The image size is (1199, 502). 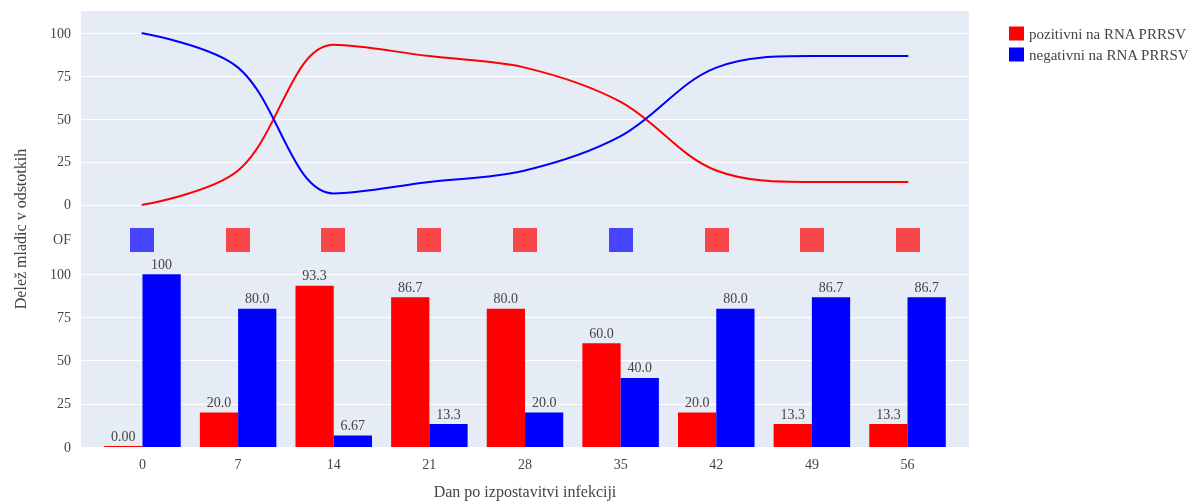 I want to click on x-tick-label: 14, so click(x=333, y=464).